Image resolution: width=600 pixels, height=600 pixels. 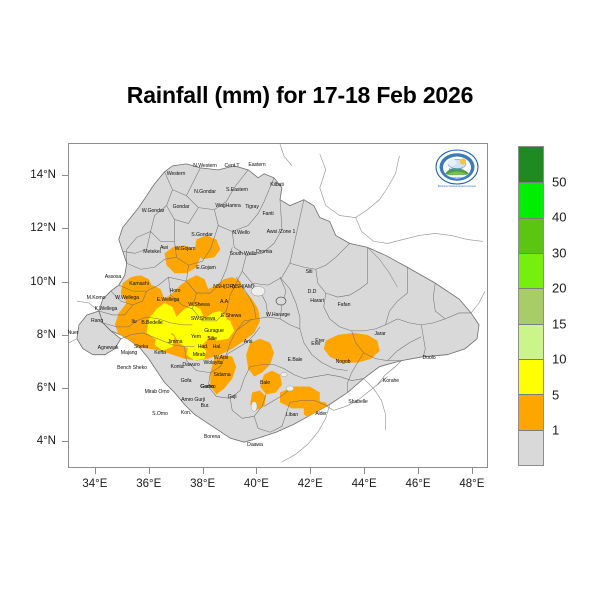 I want to click on zone-label: Bench Sheko, so click(x=132, y=368).